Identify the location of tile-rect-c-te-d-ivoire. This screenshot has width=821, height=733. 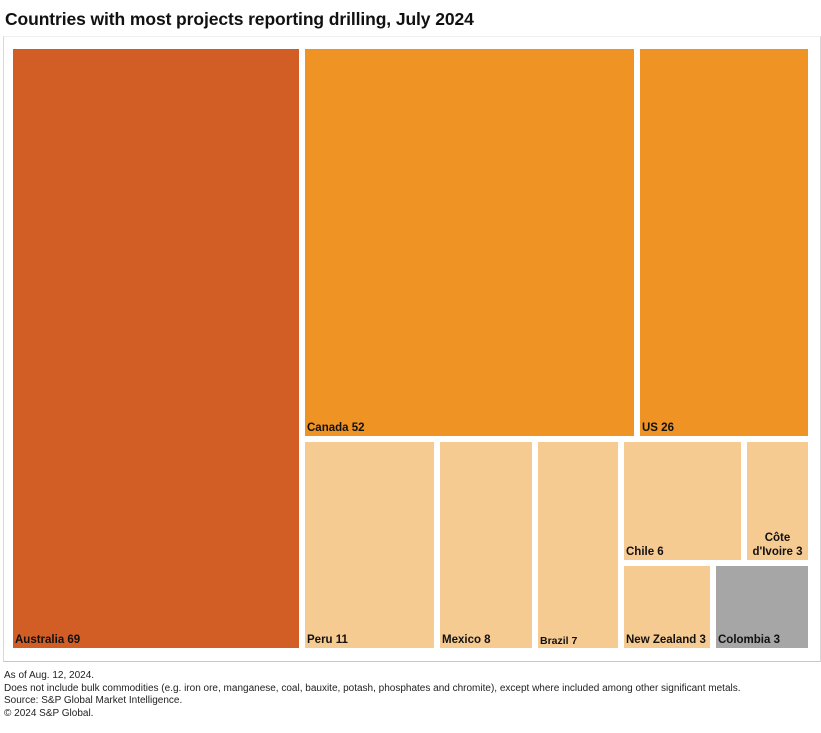
(777, 501).